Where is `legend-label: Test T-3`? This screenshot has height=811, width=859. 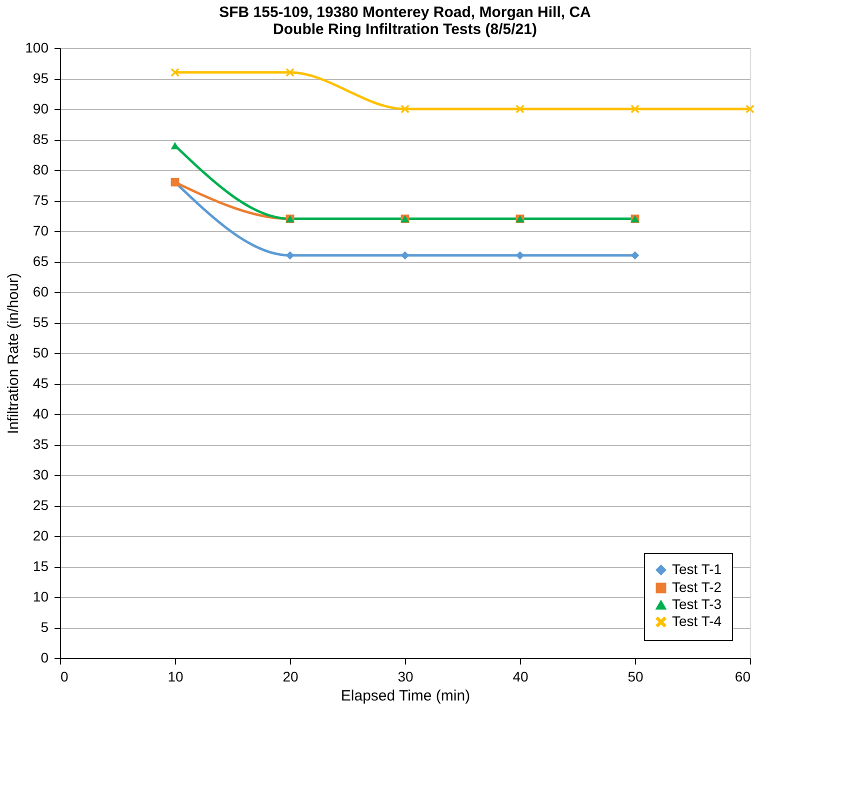
legend-label: Test T-3 is located at coordinates (697, 604).